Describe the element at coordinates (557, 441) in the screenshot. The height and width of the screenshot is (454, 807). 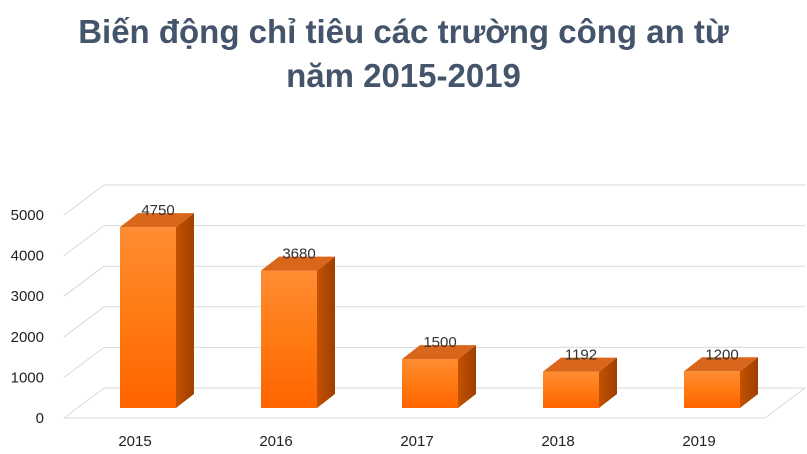
I see `x-tick-label: 2018` at that location.